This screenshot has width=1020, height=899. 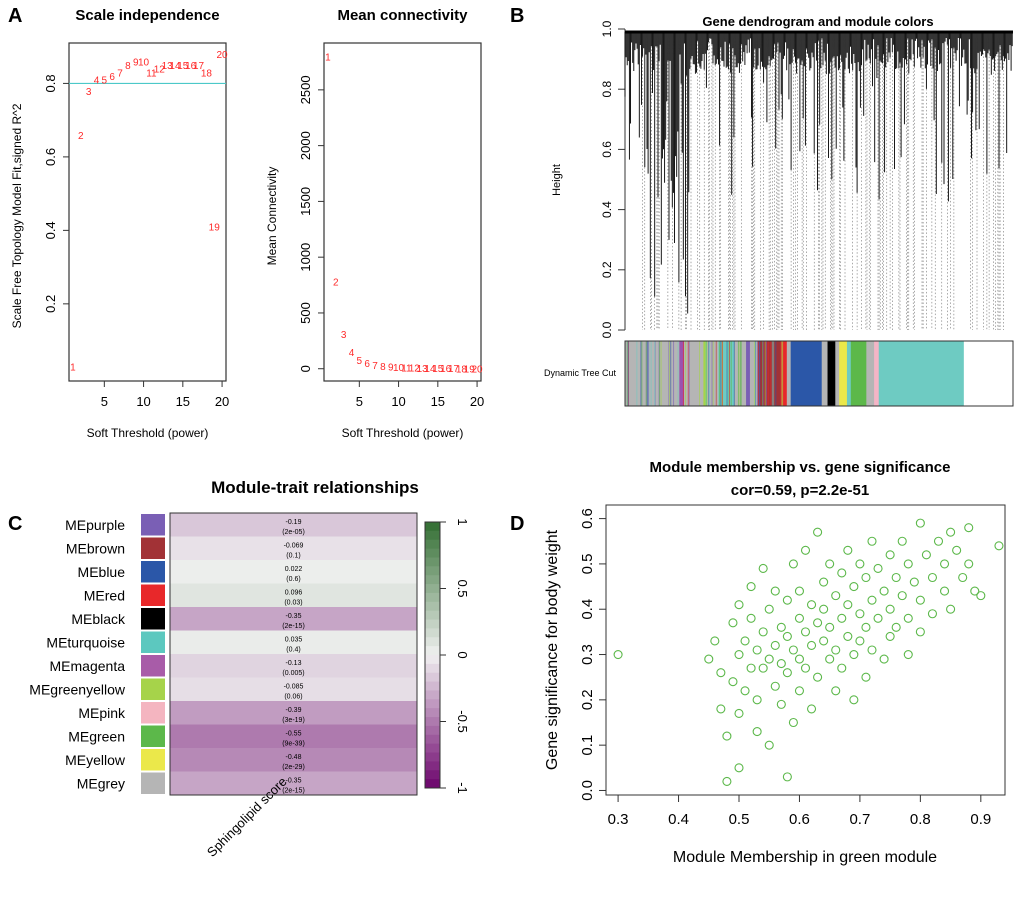 What do you see at coordinates (294, 639) in the screenshot?
I see `cell-correlation: 0.035` at bounding box center [294, 639].